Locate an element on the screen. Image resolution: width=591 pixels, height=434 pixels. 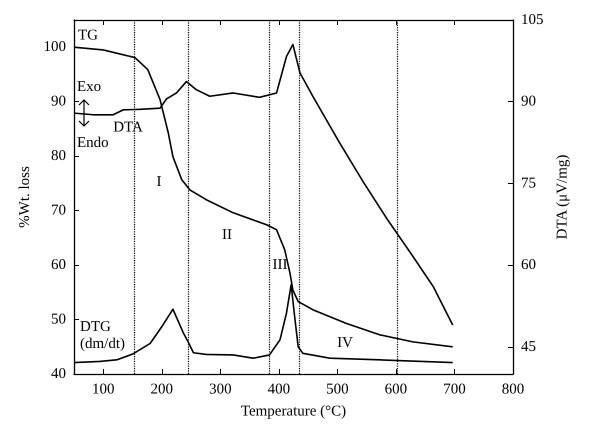
legend-label: DTA is located at coordinates (128, 127).